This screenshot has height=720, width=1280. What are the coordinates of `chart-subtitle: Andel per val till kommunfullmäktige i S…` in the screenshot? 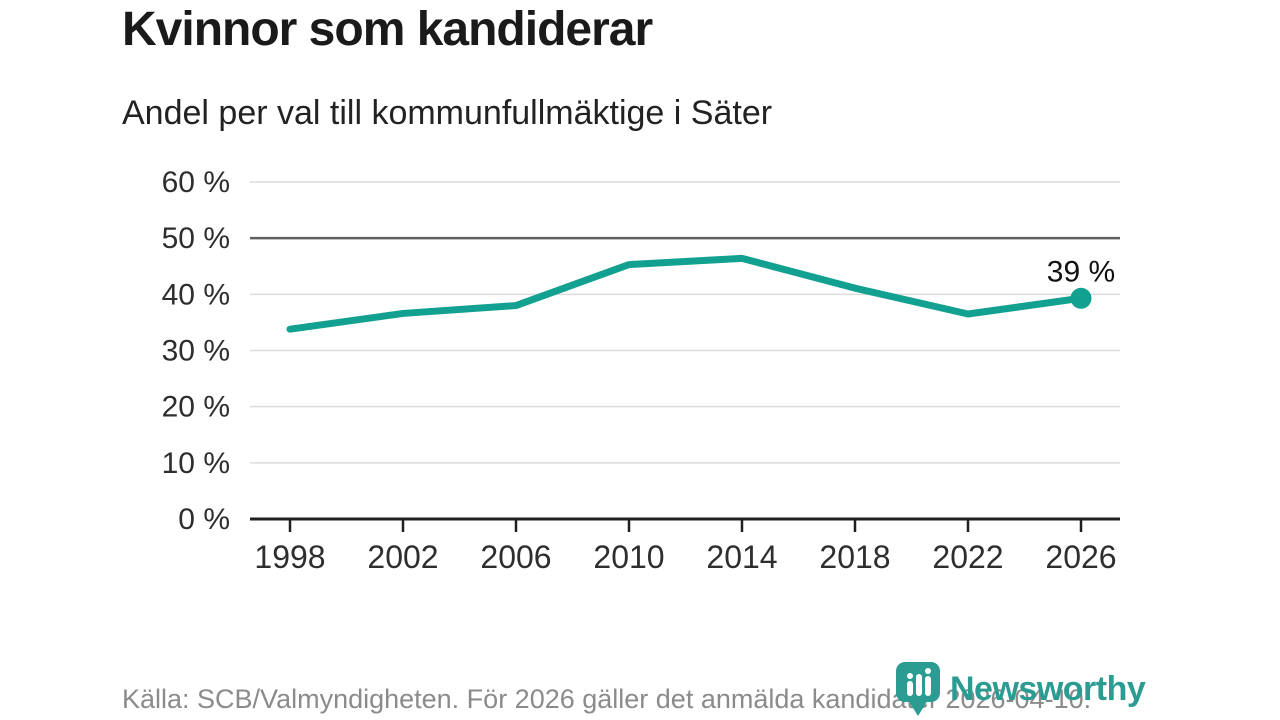 It's located at (447, 113).